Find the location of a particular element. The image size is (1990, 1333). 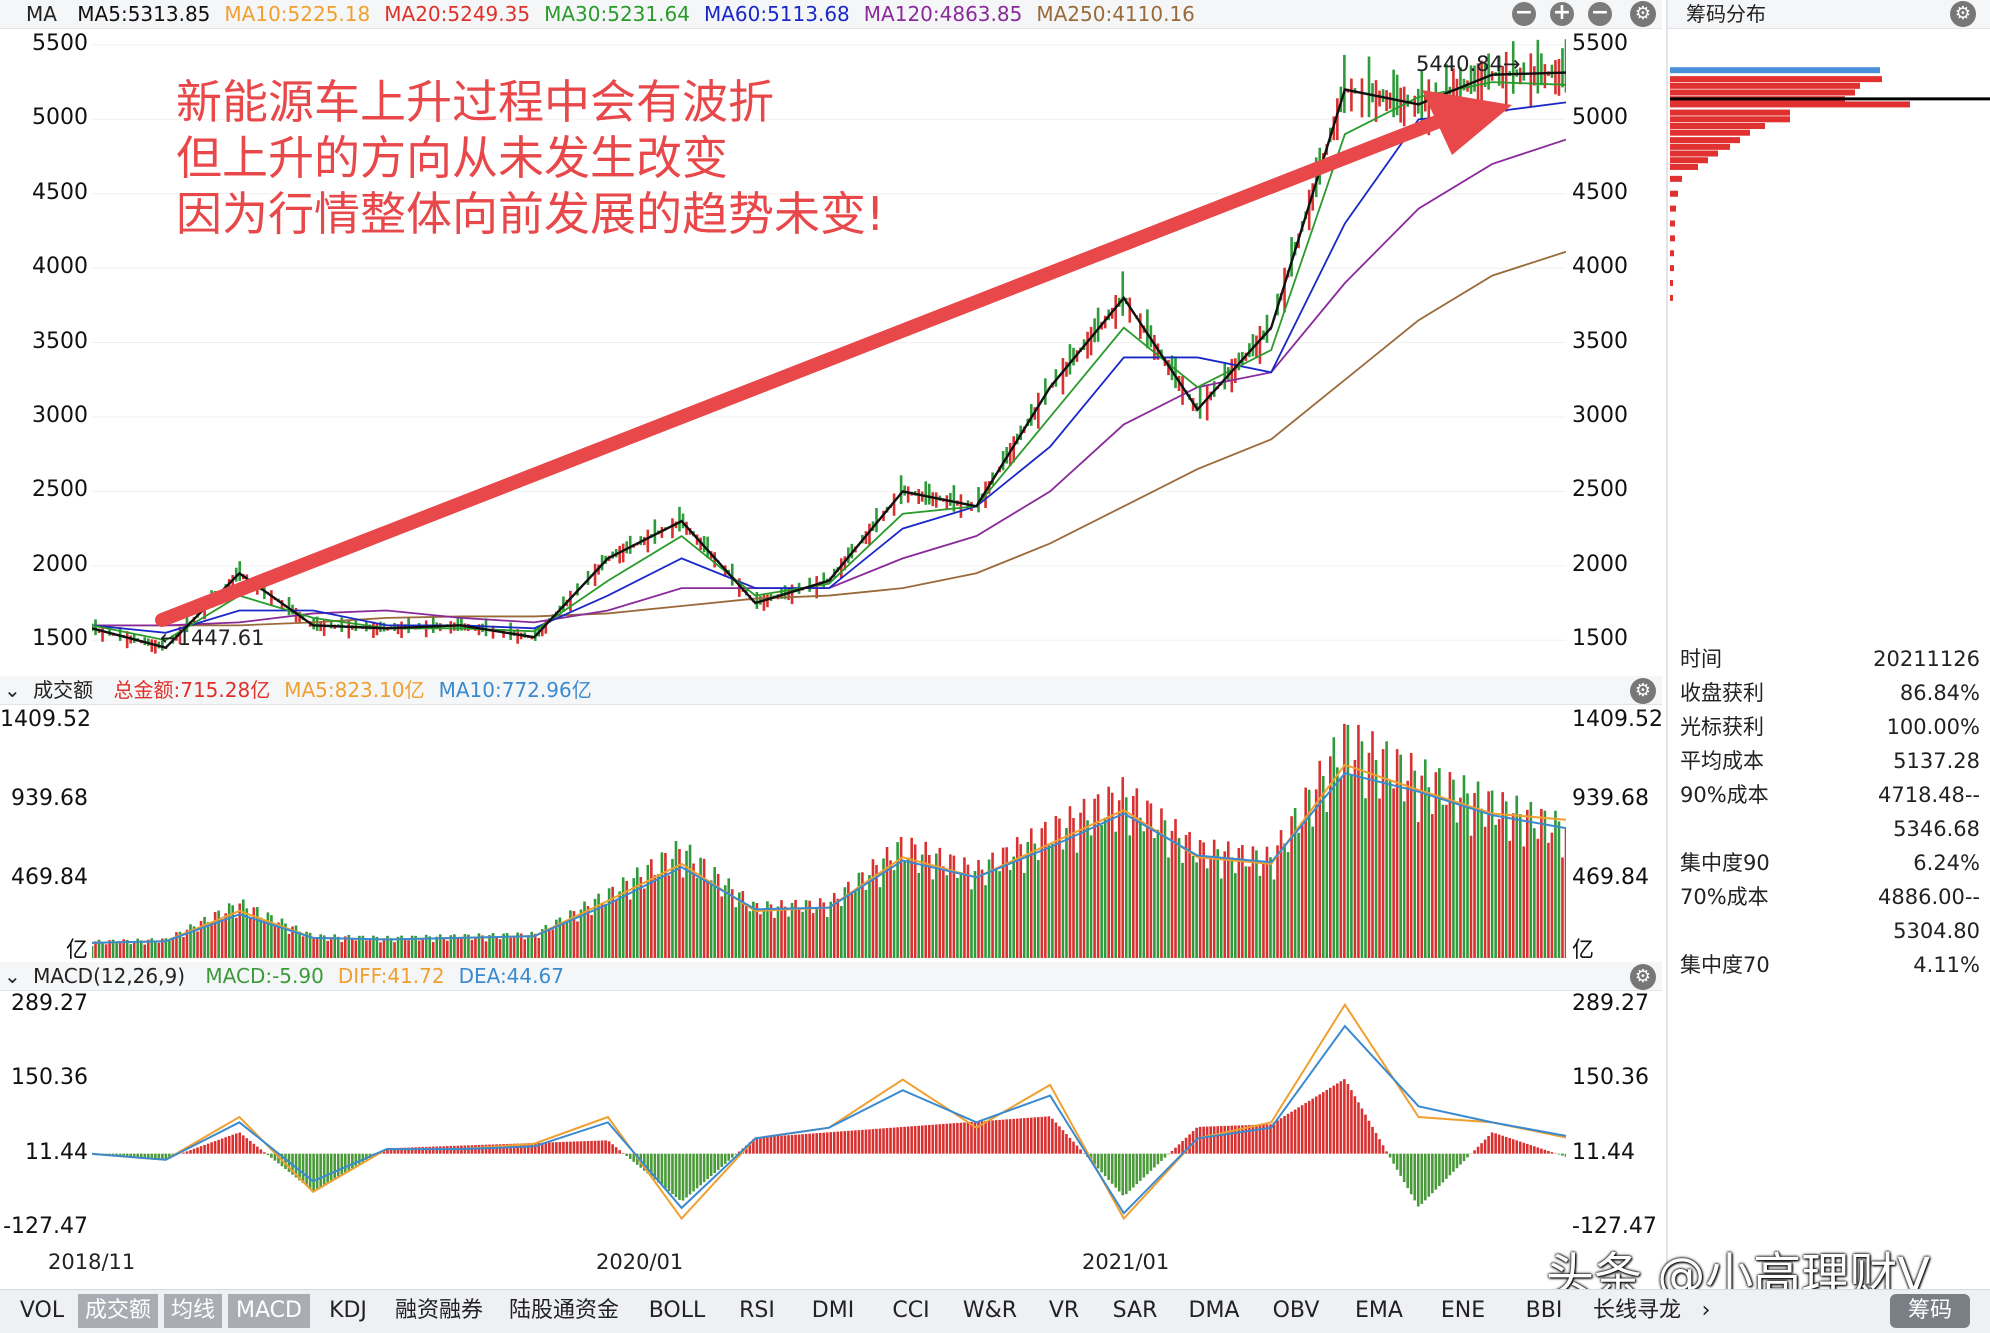

macd-gear-icon: ⚙ is located at coordinates (1643, 977).